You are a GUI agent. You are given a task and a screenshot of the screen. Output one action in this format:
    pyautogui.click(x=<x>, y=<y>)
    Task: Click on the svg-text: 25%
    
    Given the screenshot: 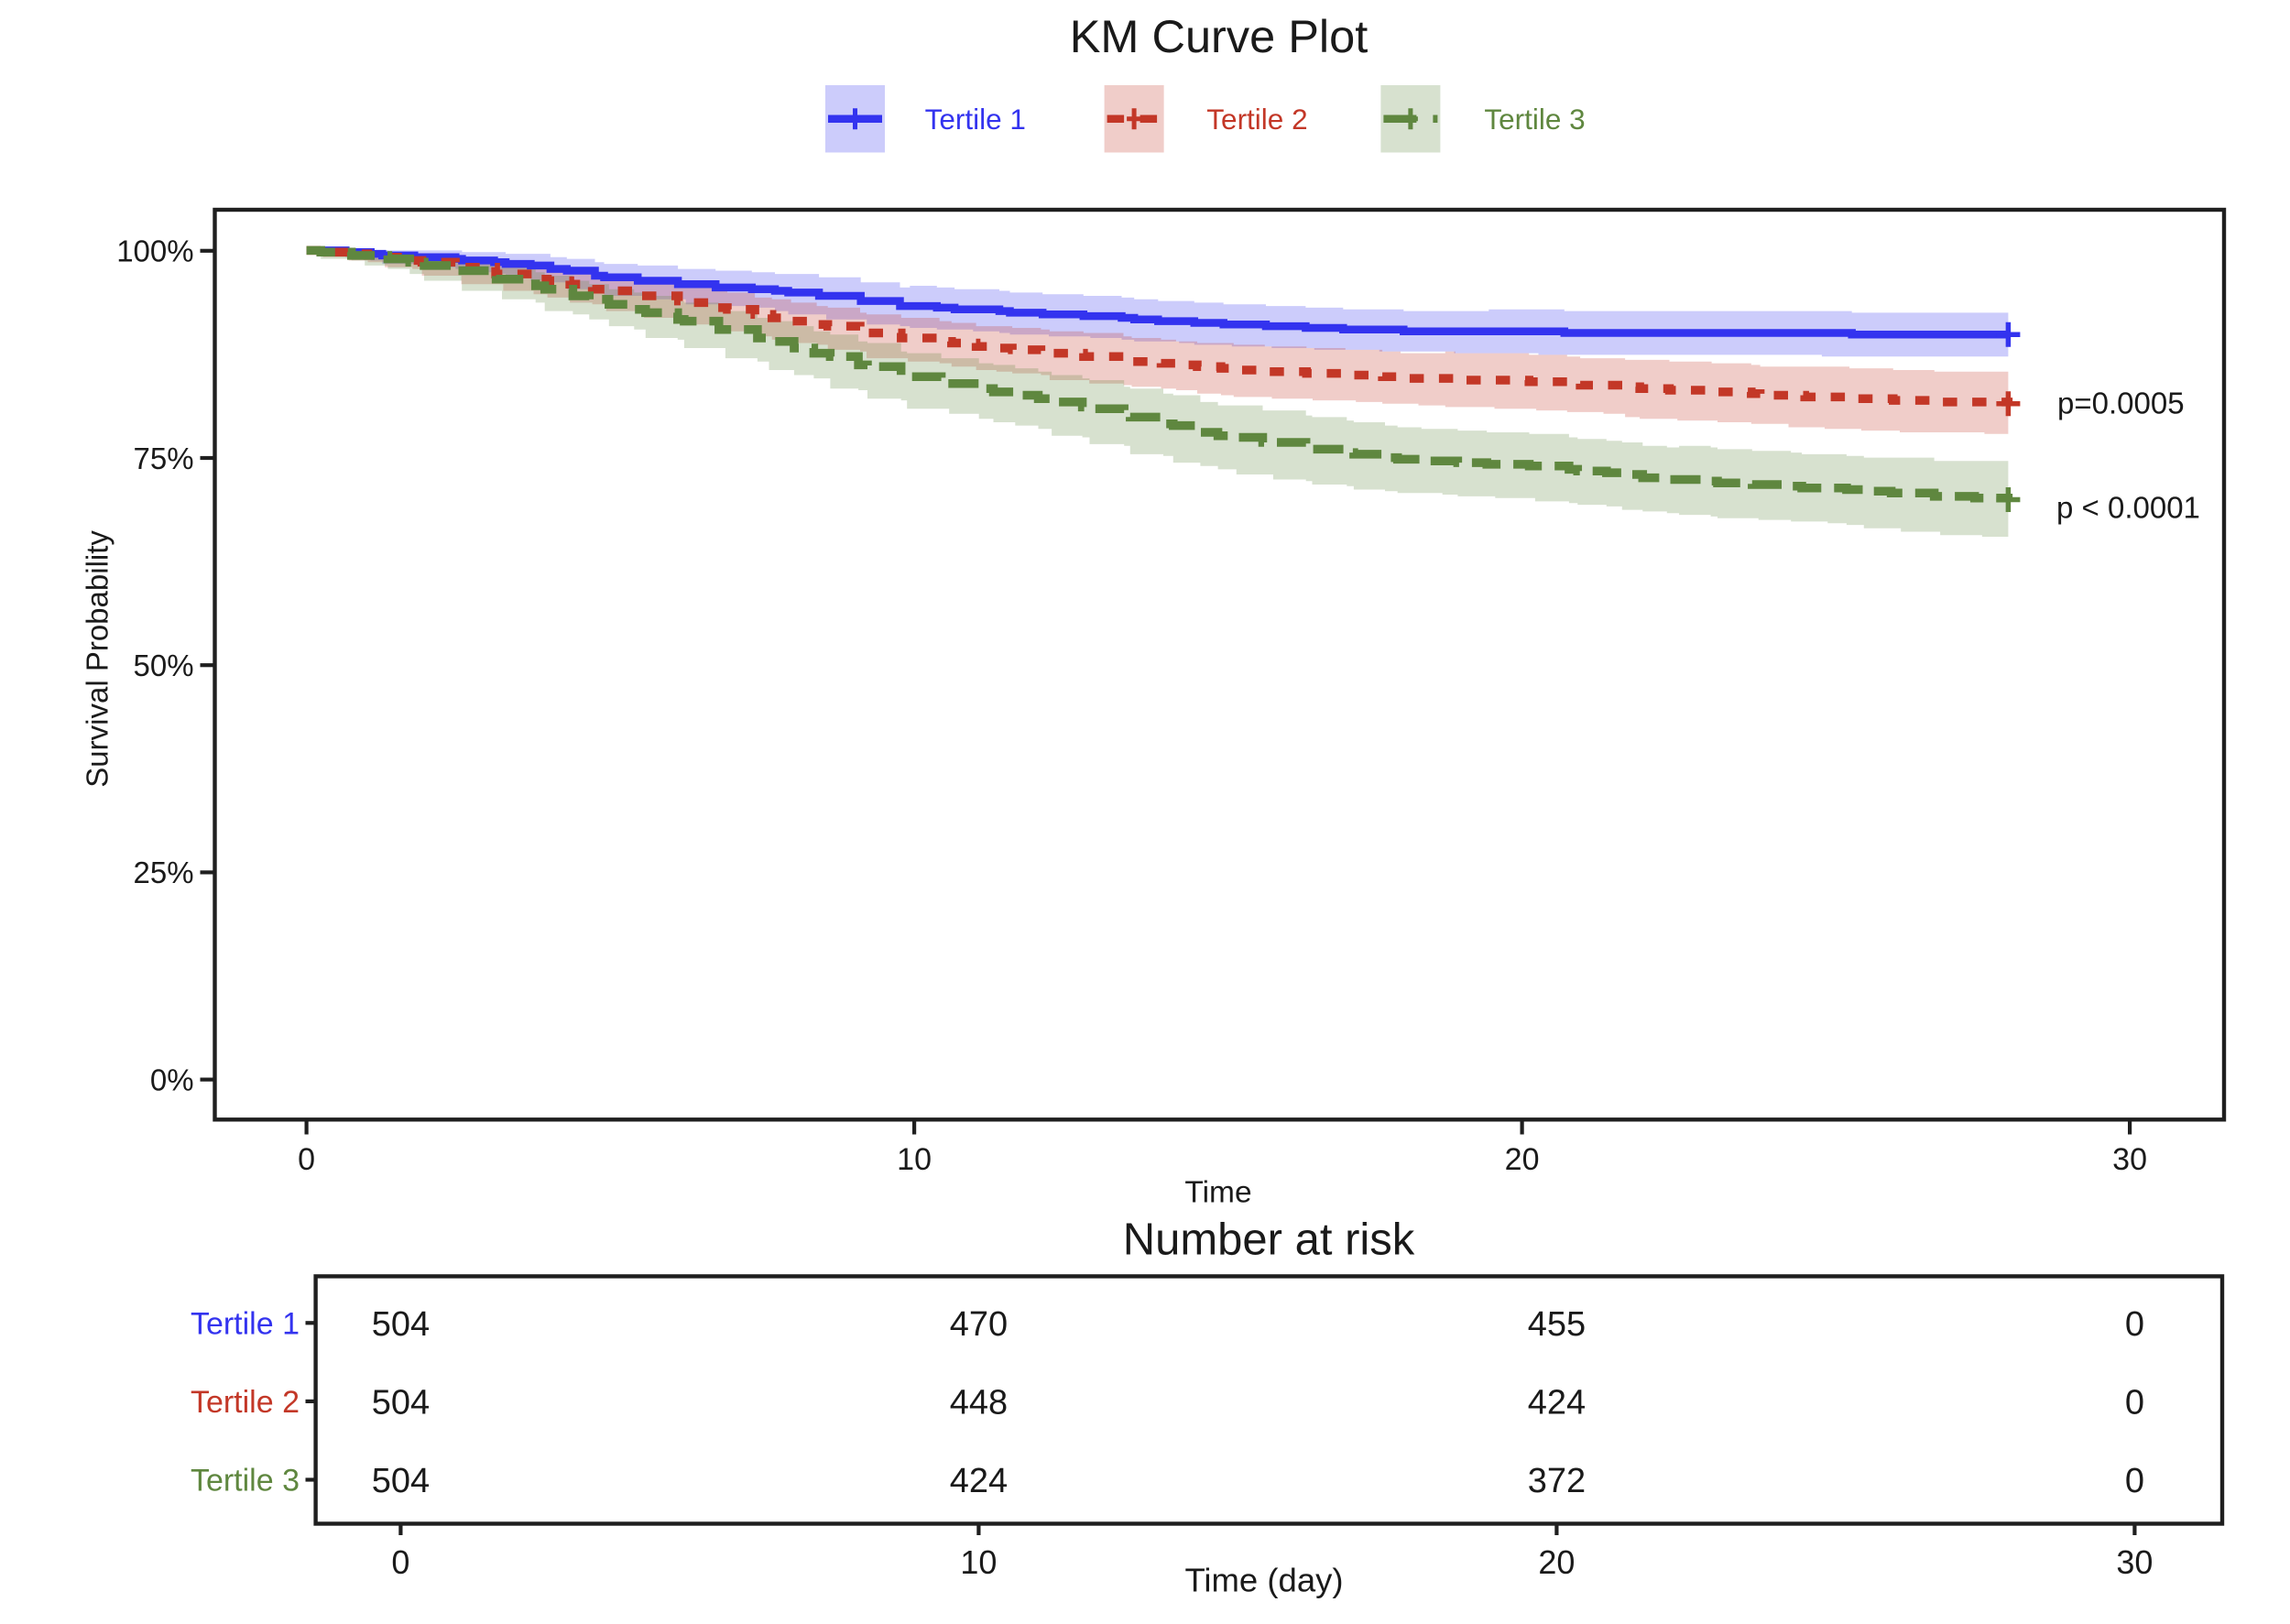 What is the action you would take?
    pyautogui.click(x=164, y=872)
    